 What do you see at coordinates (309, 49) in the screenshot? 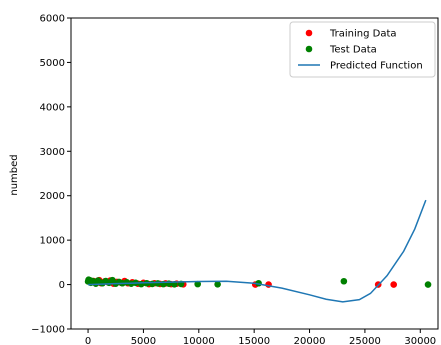
I see `legend-test-data-swatch` at bounding box center [309, 49].